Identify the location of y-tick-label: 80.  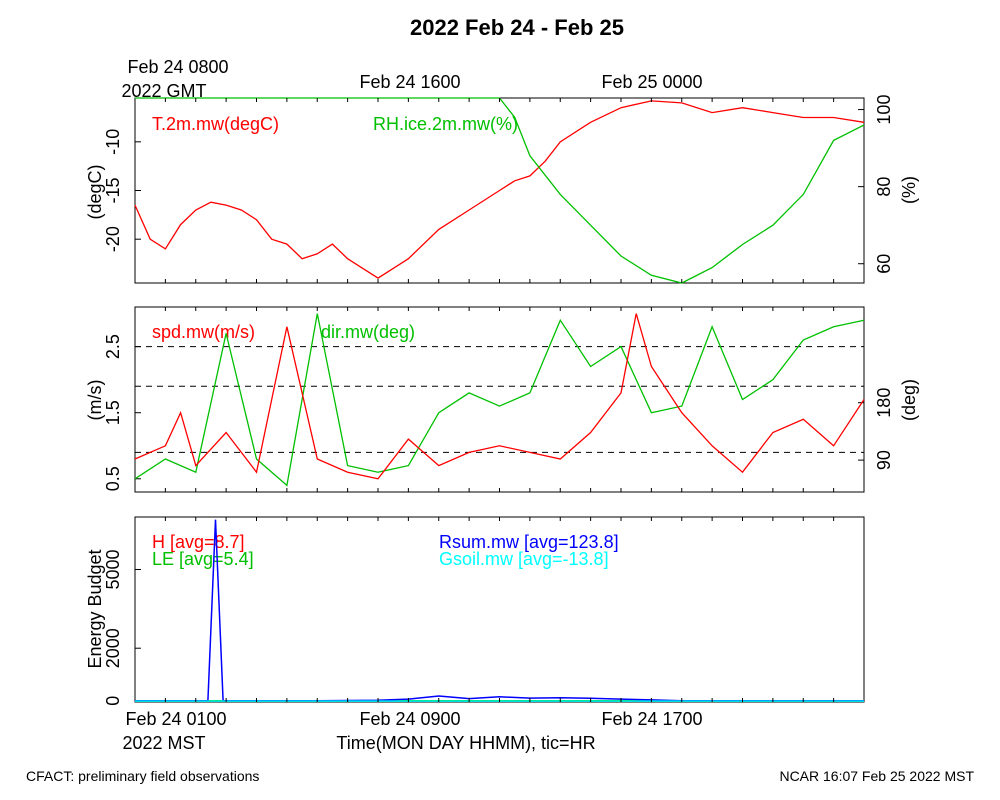
(884, 187).